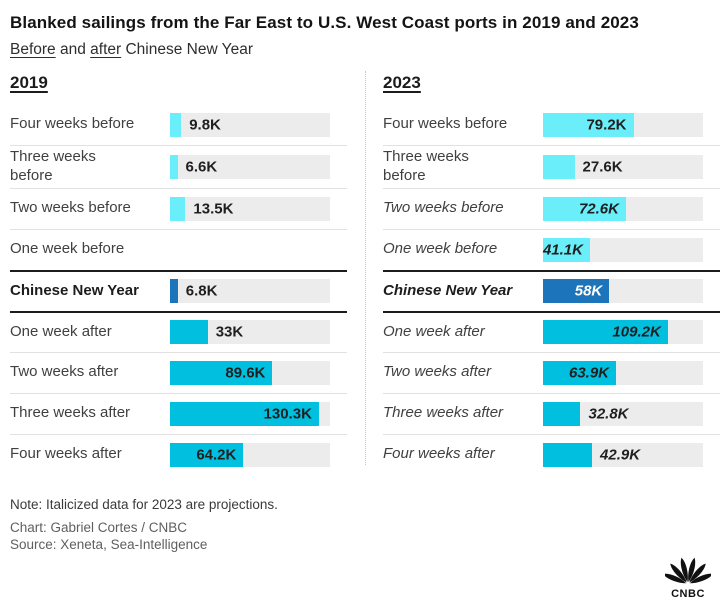 The image size is (721, 608). I want to click on bar-trackwrap: 79.2K, so click(623, 124).